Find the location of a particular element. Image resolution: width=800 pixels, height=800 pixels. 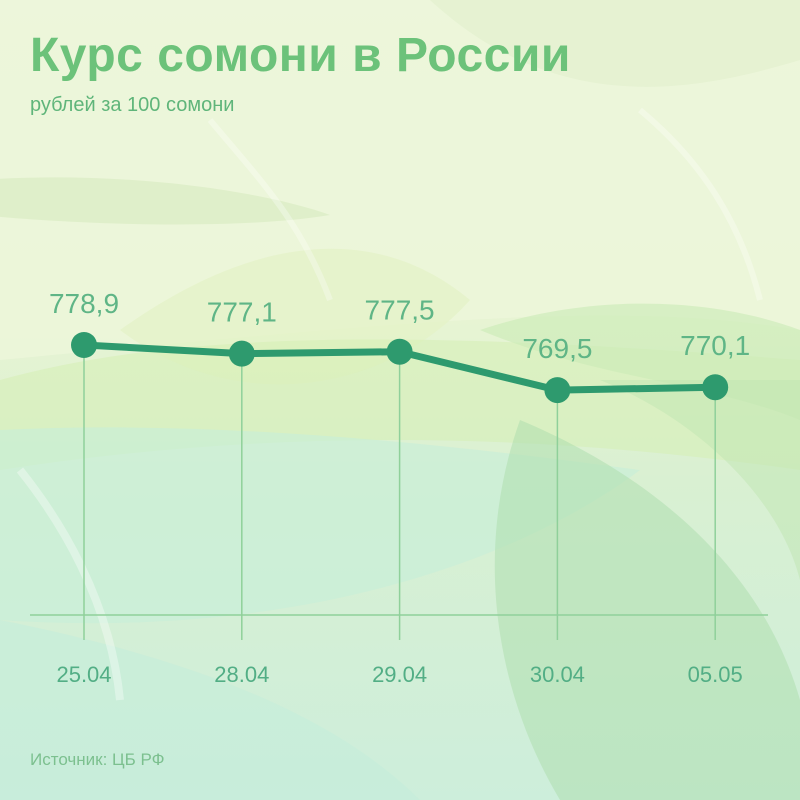

data-label: 770,1 is located at coordinates (715, 345).